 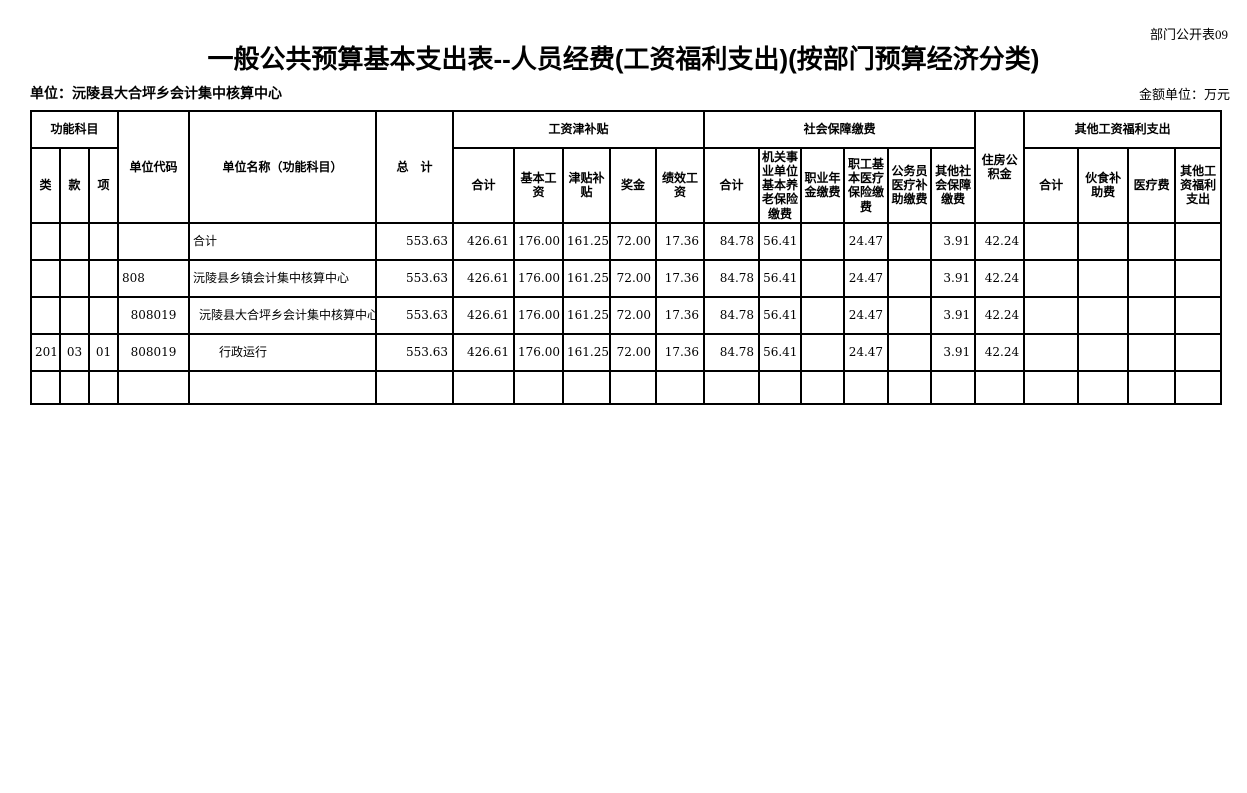 What do you see at coordinates (1184, 94) in the screenshot?
I see `amount-unit-label: 金额单位：万元` at bounding box center [1184, 94].